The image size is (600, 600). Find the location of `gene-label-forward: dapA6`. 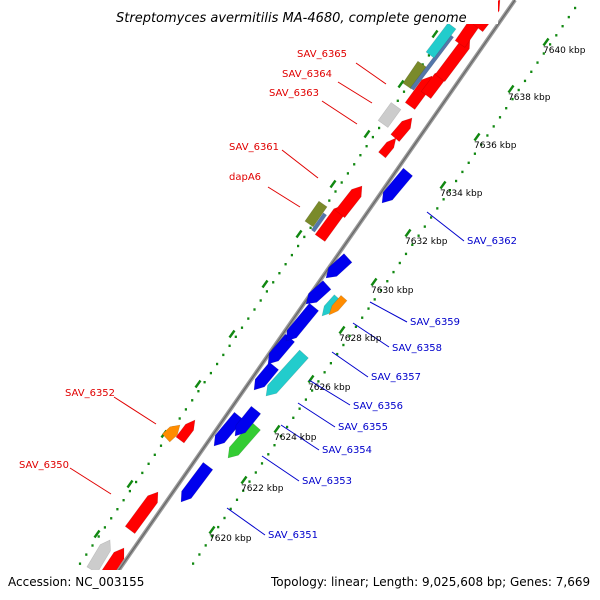

gene-label-forward: dapA6 is located at coordinates (245, 177).